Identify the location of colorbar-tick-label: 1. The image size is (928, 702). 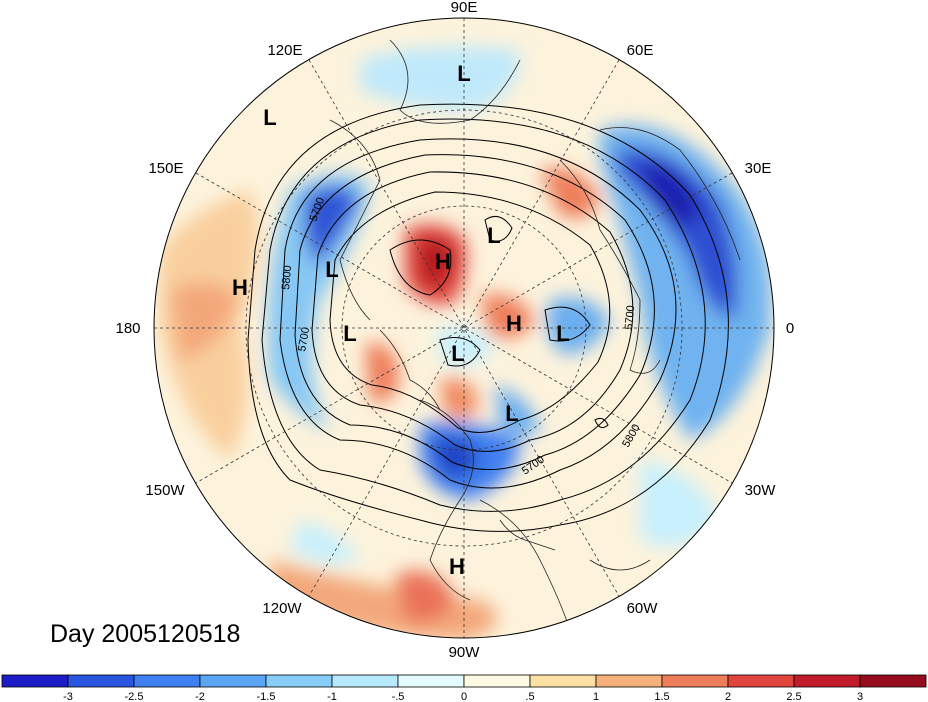
(596, 696).